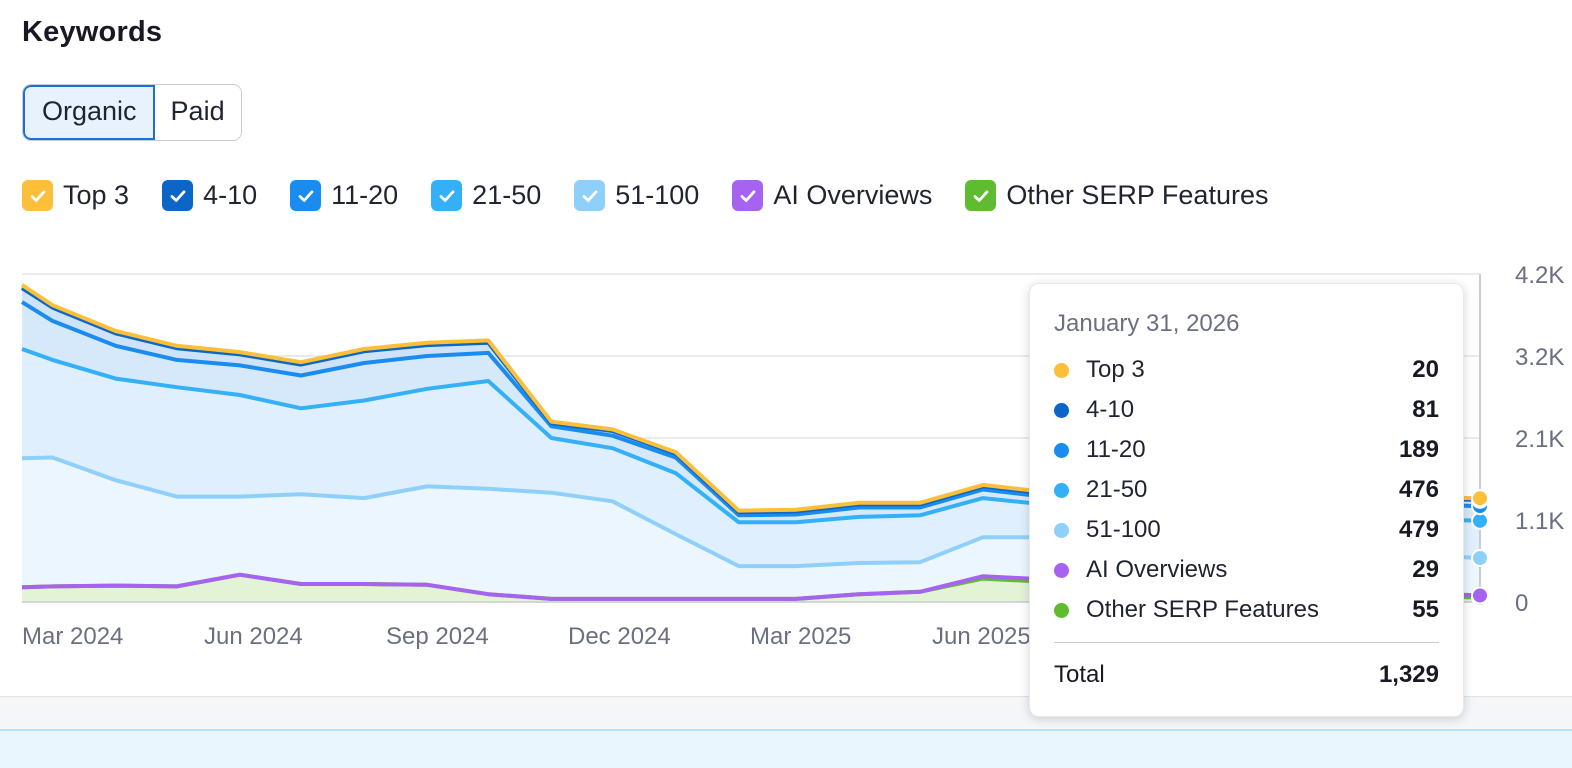 This screenshot has height=768, width=1572. I want to click on tooltip-row: 11-20 189, so click(1246, 450).